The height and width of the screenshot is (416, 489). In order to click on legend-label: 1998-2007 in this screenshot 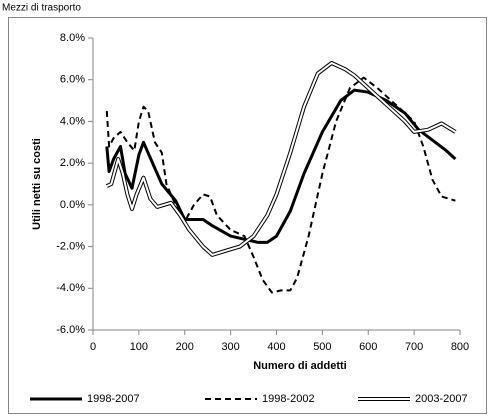, I will do `click(113, 399)`.